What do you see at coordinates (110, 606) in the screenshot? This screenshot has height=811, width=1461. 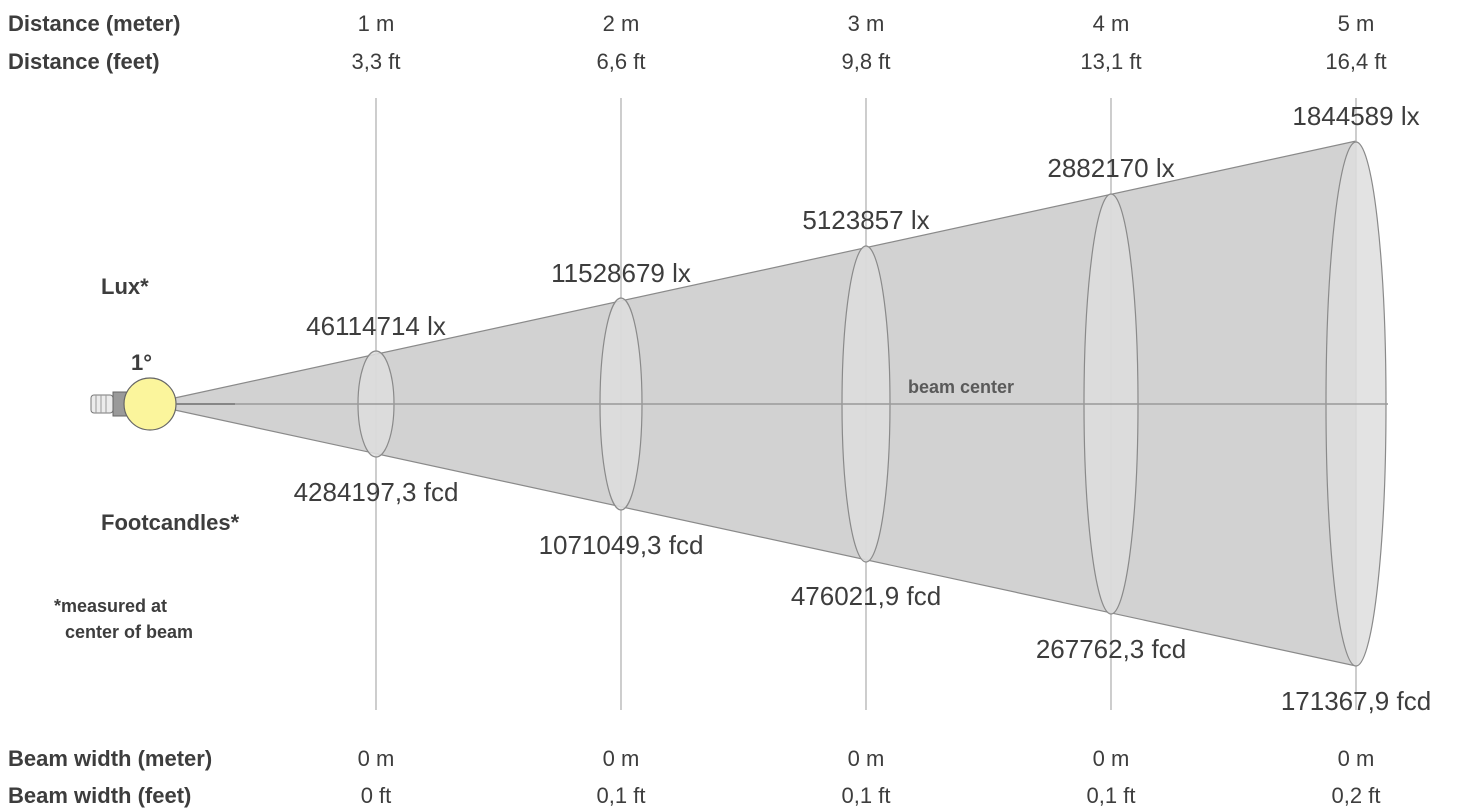 I see `measurement-note-line1: *measured at` at bounding box center [110, 606].